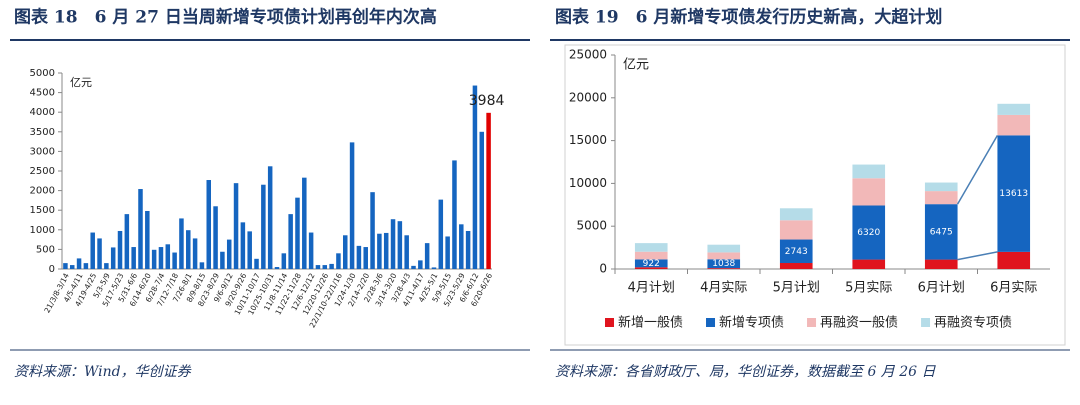 The width and height of the screenshot is (1080, 405). I want to click on data-label: 6320, so click(868, 233).